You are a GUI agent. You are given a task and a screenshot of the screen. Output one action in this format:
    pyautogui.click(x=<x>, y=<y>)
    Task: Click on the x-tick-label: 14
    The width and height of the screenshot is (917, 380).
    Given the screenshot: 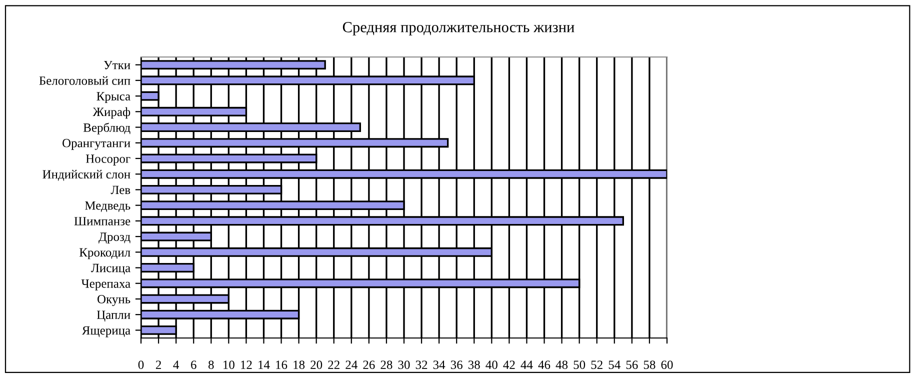 What is the action you would take?
    pyautogui.click(x=264, y=364)
    